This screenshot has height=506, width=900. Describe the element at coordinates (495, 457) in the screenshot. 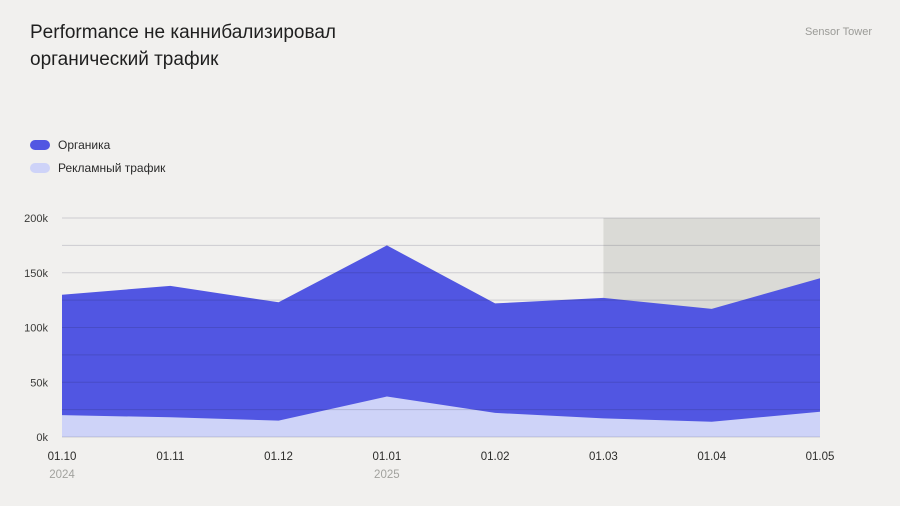

I see `x-tick-label: 01.02` at that location.